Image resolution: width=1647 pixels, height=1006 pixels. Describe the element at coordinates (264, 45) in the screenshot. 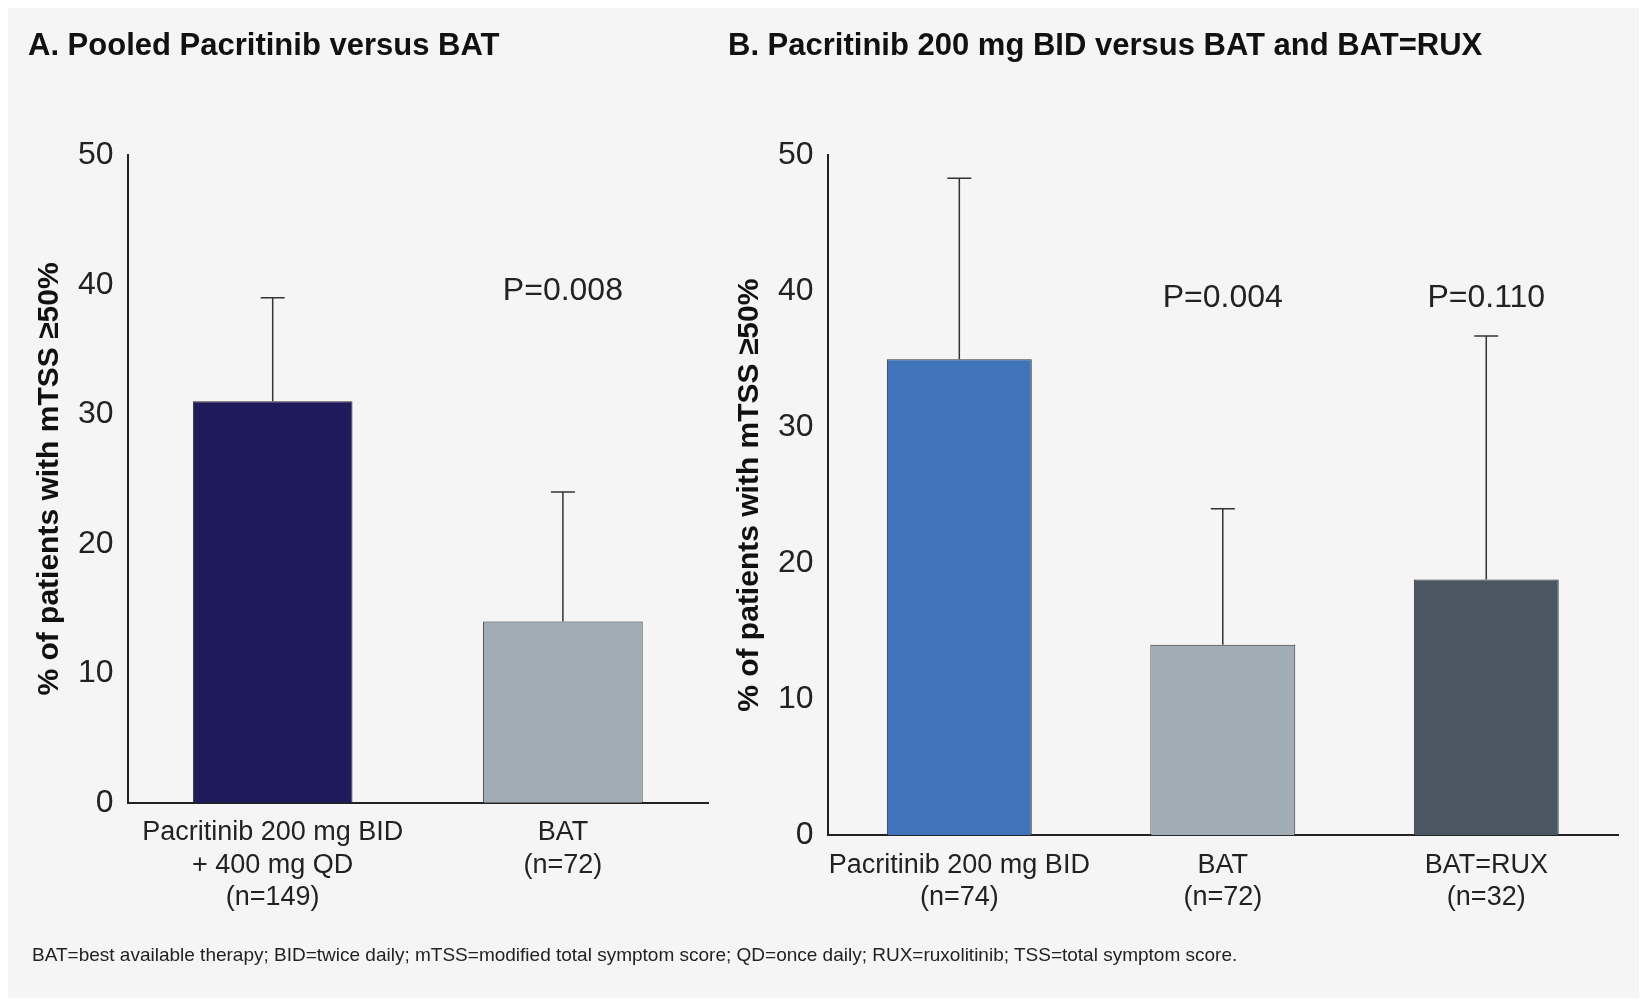

I see `chart-title: A. Pooled Pacritinib versus BAT` at that location.